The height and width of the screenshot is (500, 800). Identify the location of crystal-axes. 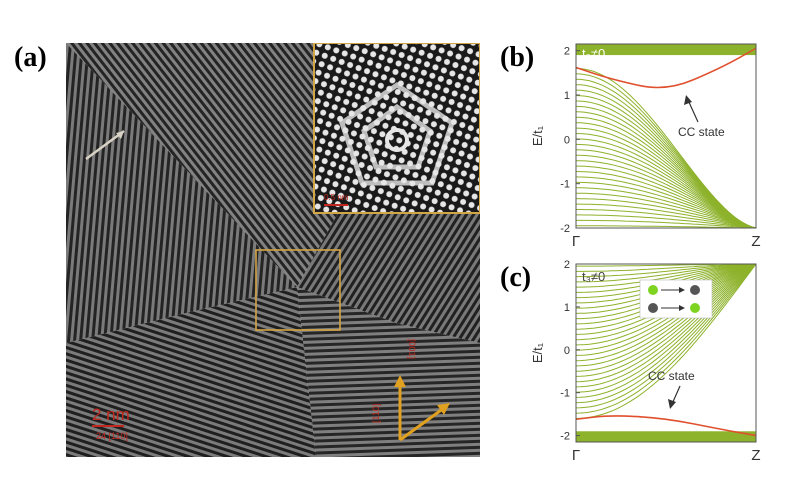
(422, 408).